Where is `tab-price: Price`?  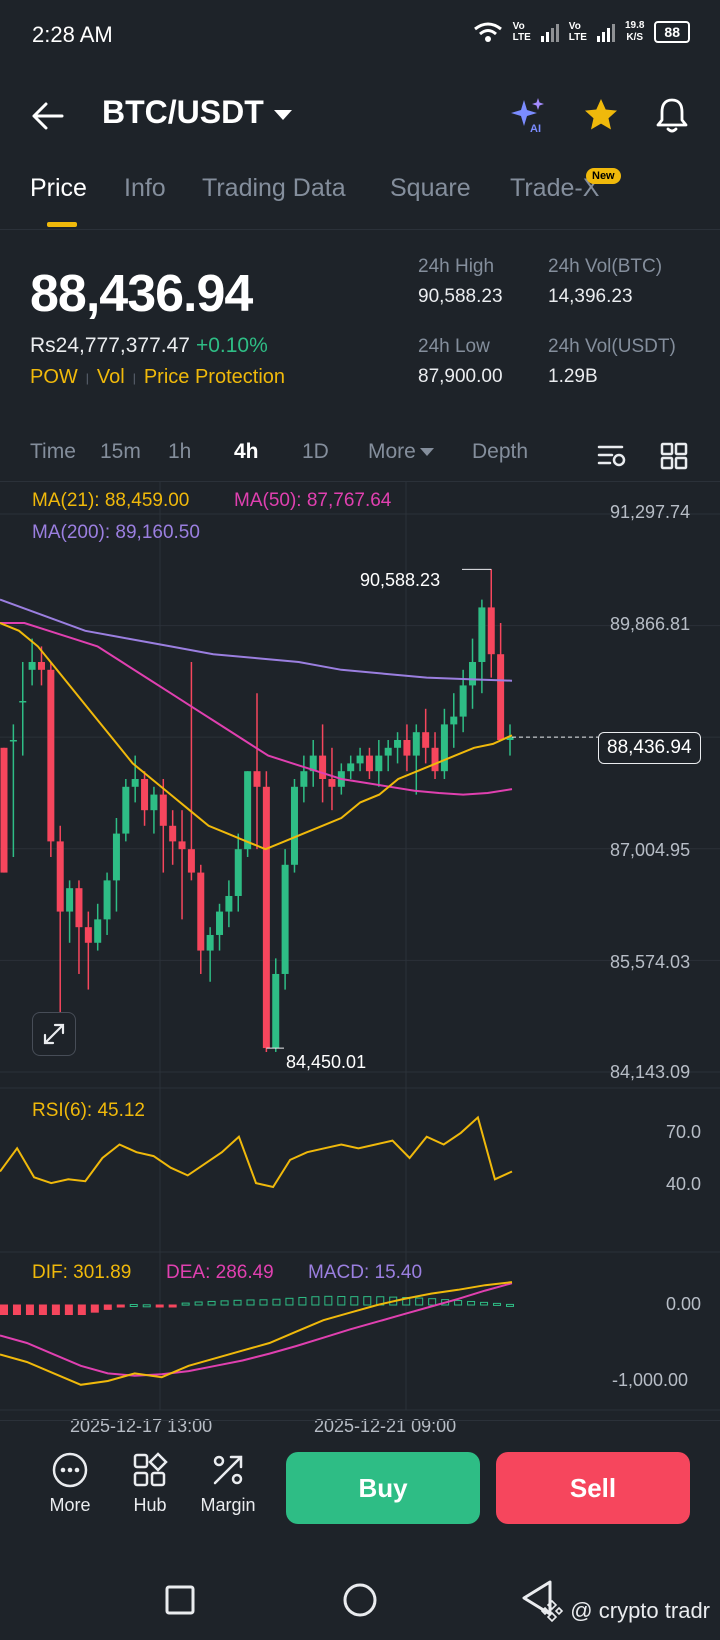 tab-price: Price is located at coordinates (58, 188).